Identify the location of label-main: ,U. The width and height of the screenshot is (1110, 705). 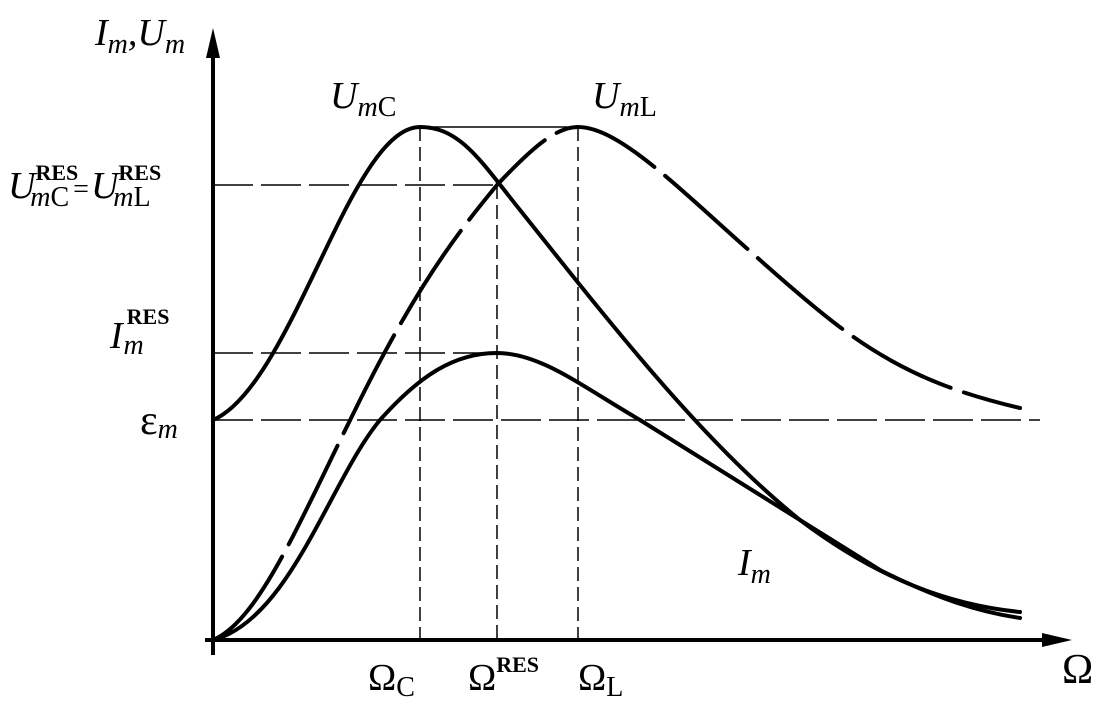
(148, 33).